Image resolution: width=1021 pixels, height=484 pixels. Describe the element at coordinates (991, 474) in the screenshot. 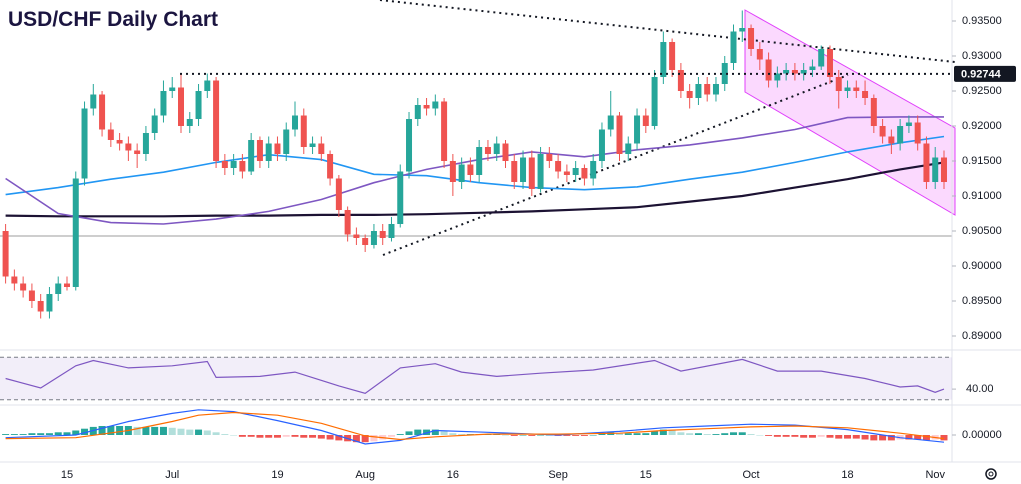

I see `settings-icon` at that location.